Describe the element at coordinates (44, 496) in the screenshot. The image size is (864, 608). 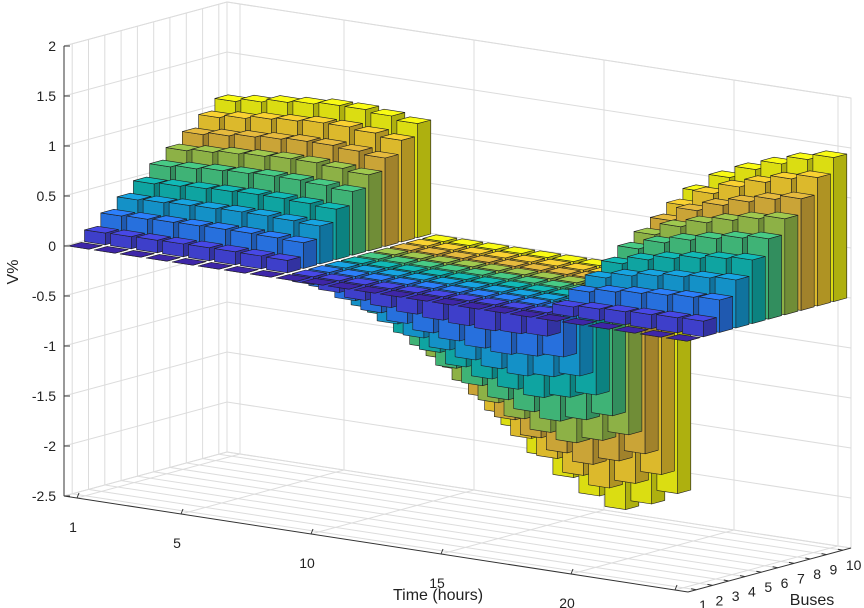
I see `z-tick-label: -2.5` at that location.